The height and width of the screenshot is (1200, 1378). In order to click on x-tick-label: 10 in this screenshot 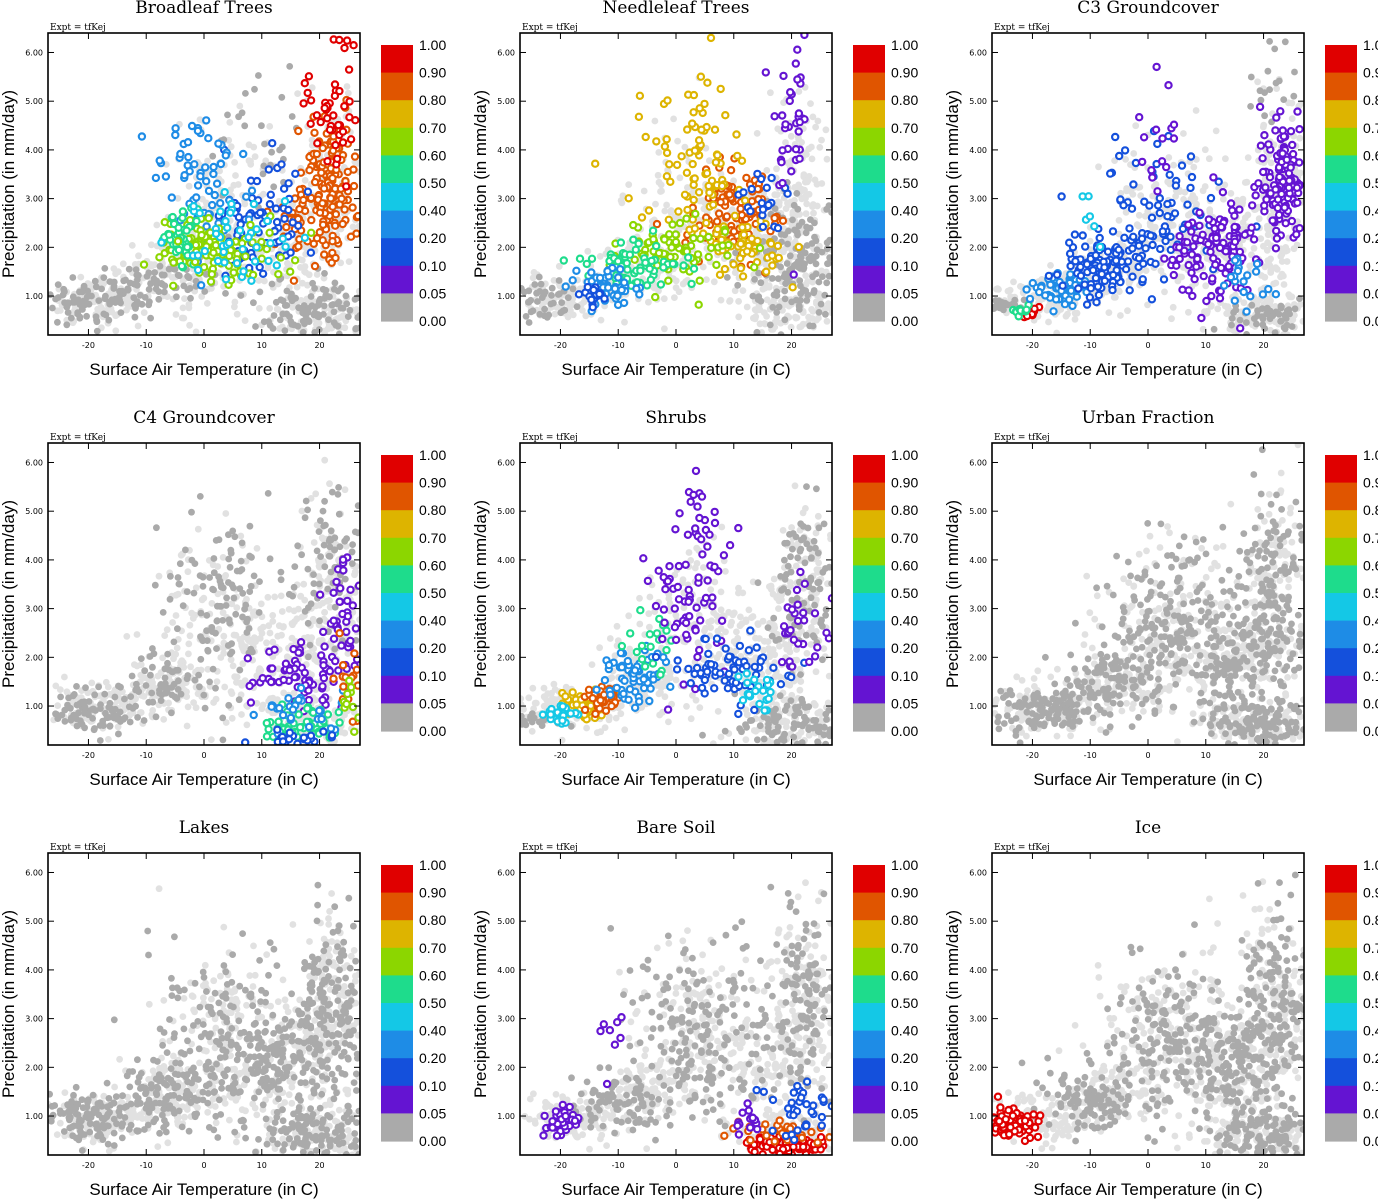, I will do `click(1206, 345)`.